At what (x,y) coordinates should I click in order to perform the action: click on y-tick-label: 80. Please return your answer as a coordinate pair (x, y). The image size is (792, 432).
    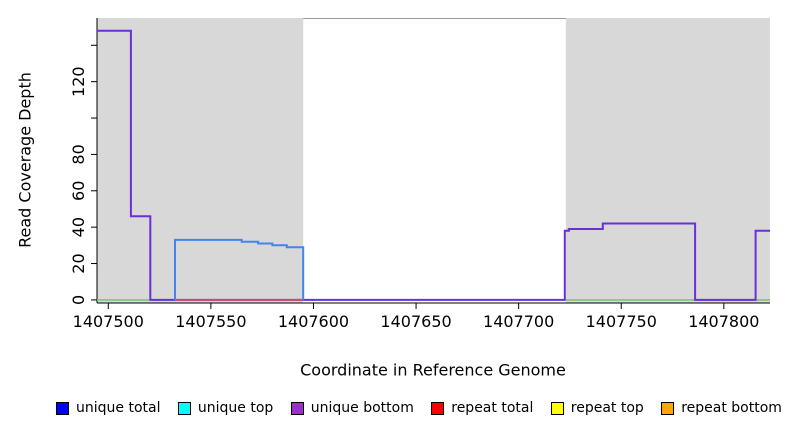
    Looking at the image, I should click on (78, 154).